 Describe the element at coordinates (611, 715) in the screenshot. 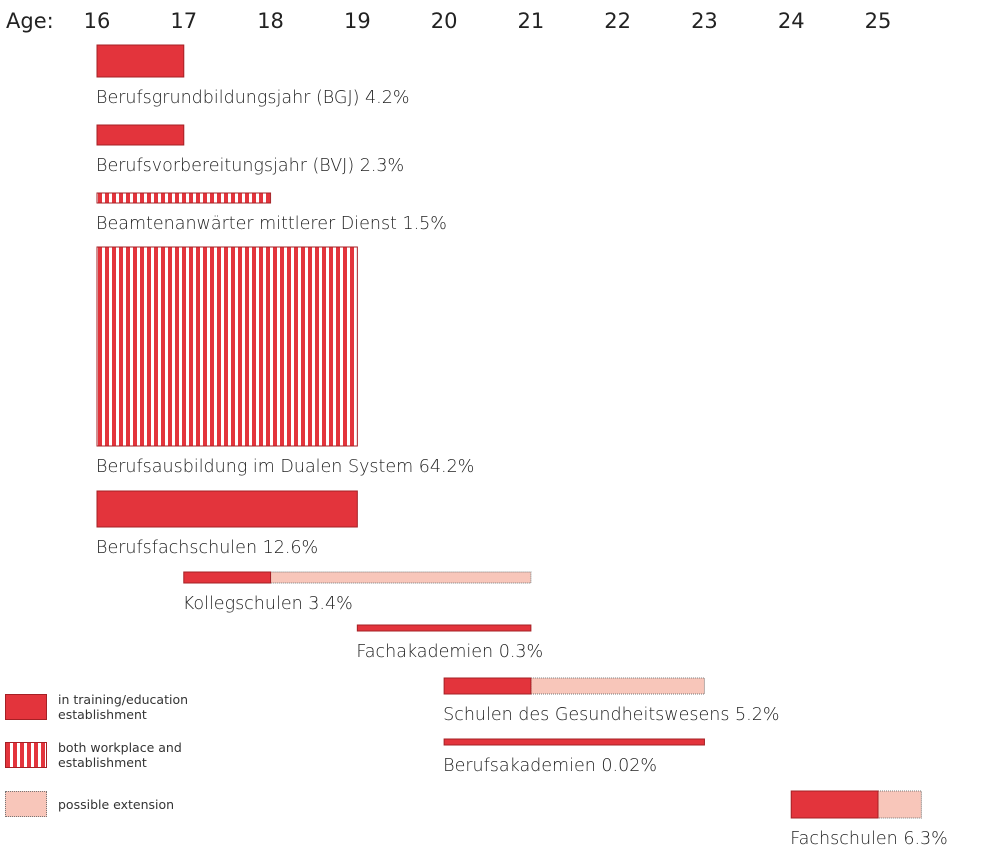

I see `program-label: Schulen des Gesundheitswesens 5.2%` at that location.